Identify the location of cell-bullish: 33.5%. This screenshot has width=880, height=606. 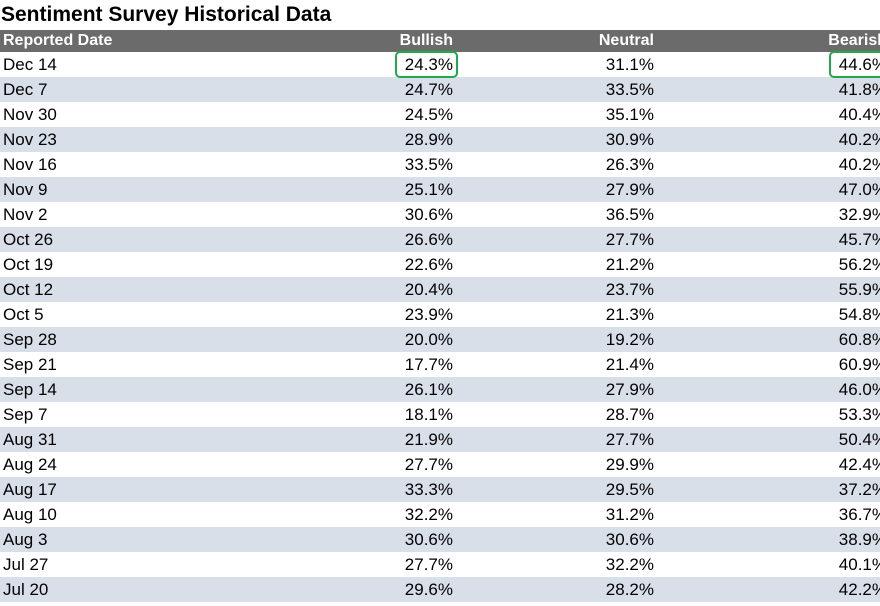
(364, 164).